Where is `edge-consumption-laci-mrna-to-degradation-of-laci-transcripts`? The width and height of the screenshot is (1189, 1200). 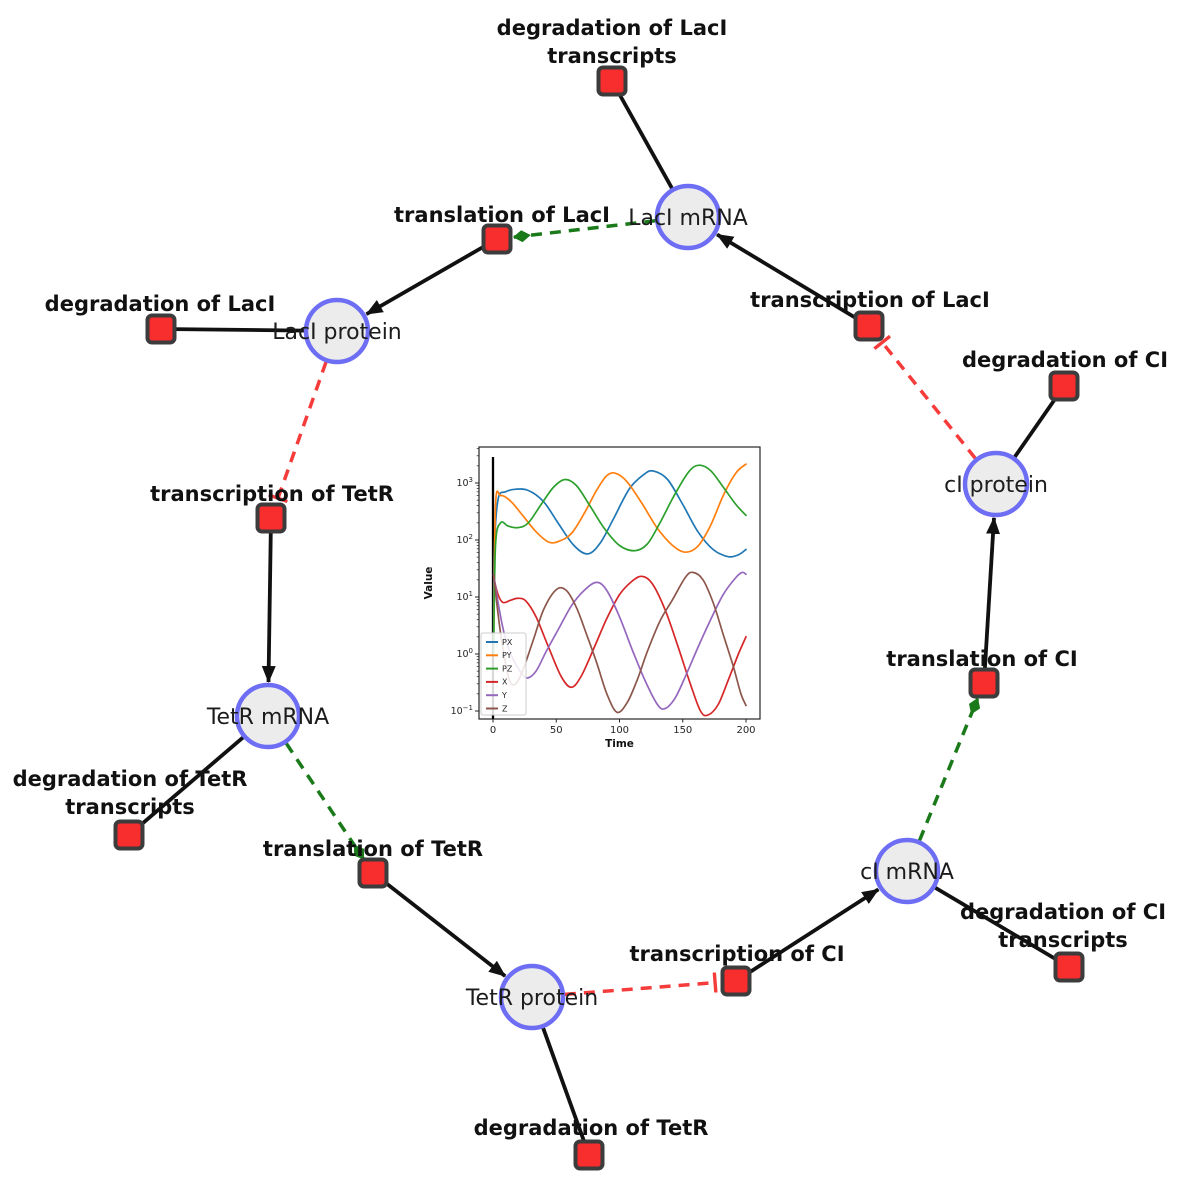 edge-consumption-laci-mrna-to-degradation-of-laci-transcripts is located at coordinates (645, 140).